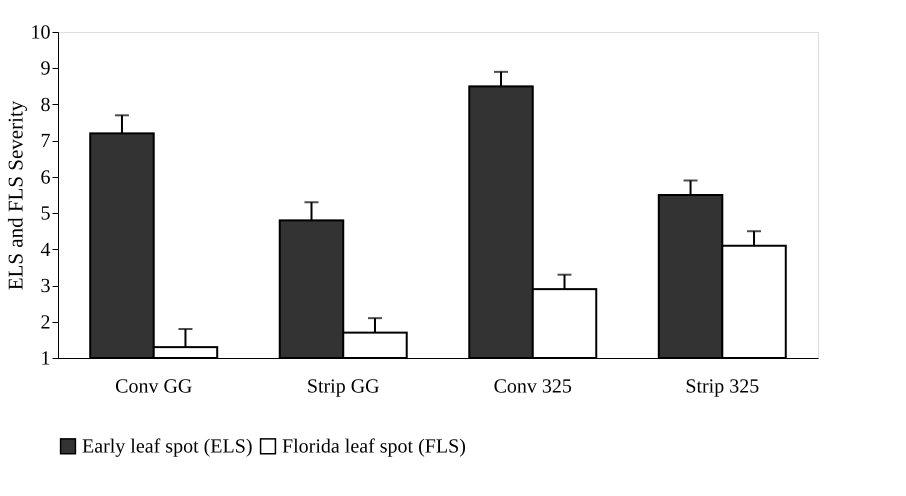 The height and width of the screenshot is (496, 906). I want to click on x-tick-label: Strip 325, so click(722, 387).